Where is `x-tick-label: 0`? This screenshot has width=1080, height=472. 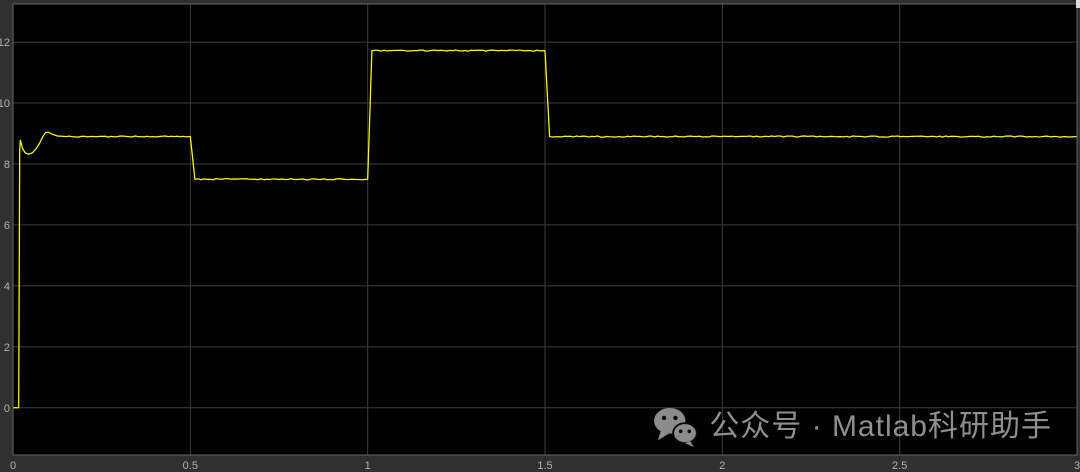
x-tick-label: 0 is located at coordinates (13, 466).